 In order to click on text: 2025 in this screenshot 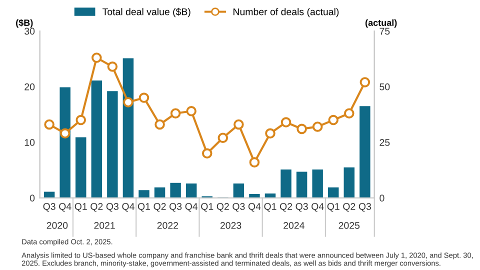, I will do `click(349, 225)`.